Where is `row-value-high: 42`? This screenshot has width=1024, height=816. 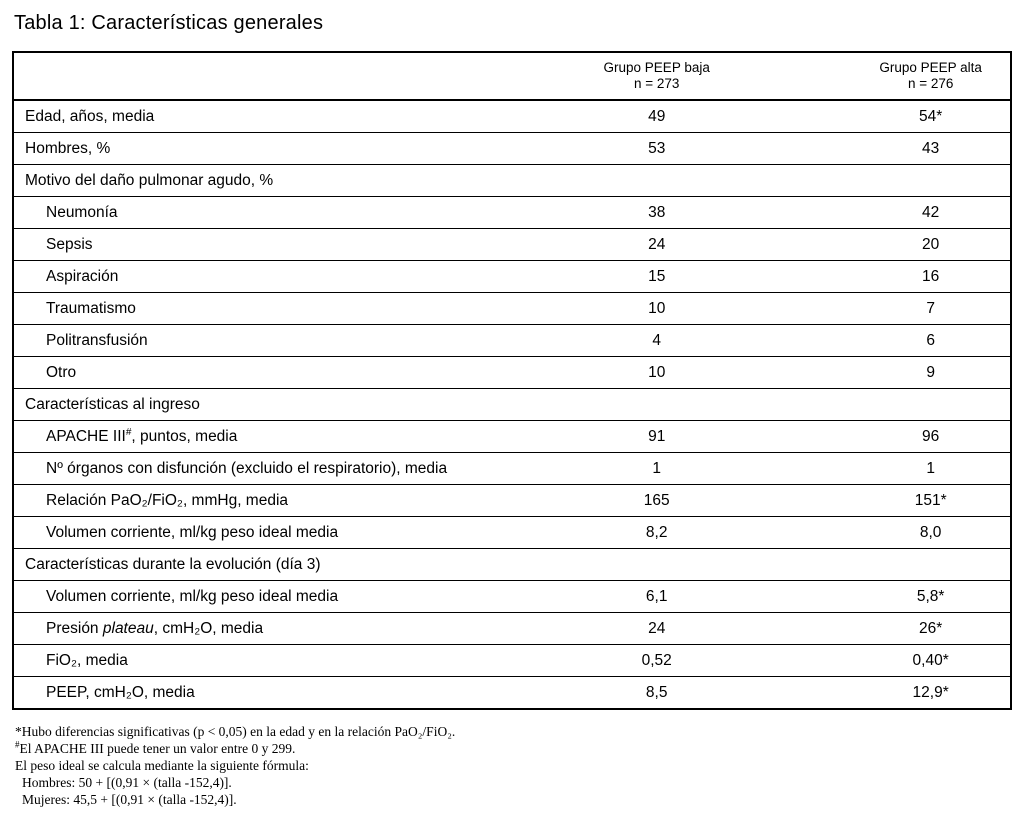 row-value-high: 42 is located at coordinates (931, 212).